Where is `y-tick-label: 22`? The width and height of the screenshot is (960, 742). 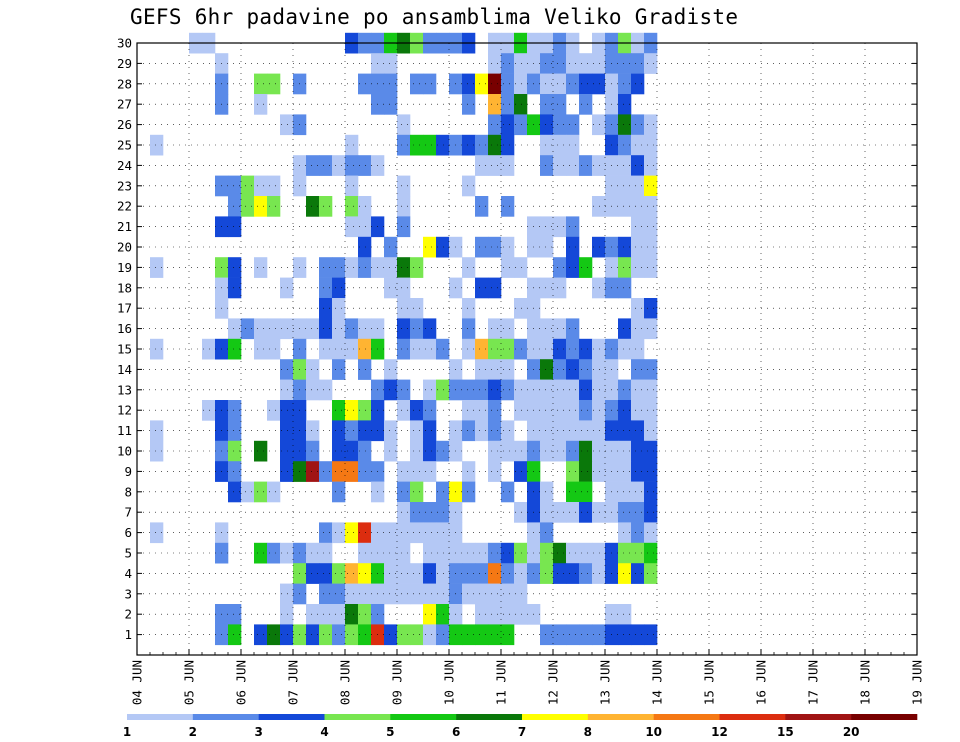
y-tick-label: 22 is located at coordinates (124, 206).